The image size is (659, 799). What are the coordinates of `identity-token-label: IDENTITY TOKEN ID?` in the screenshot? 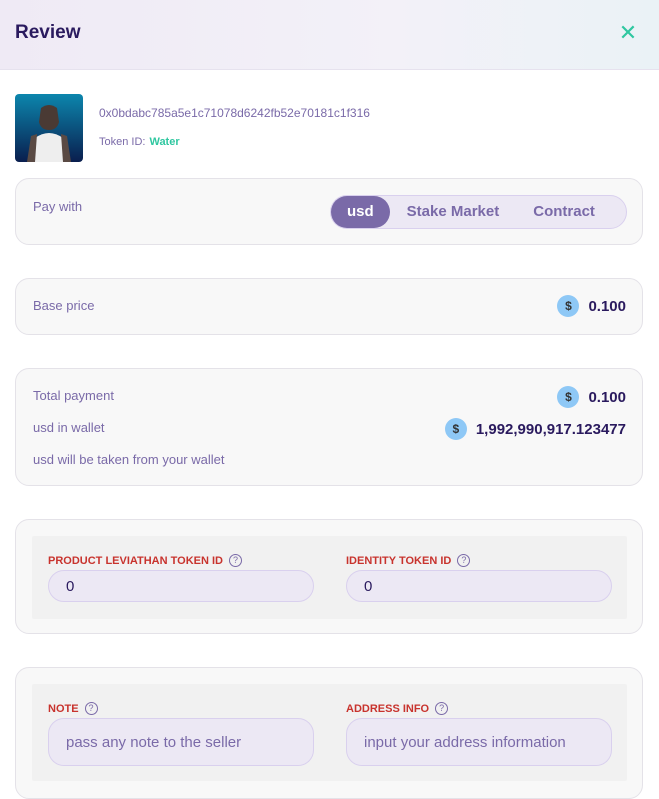 It's located at (408, 560).